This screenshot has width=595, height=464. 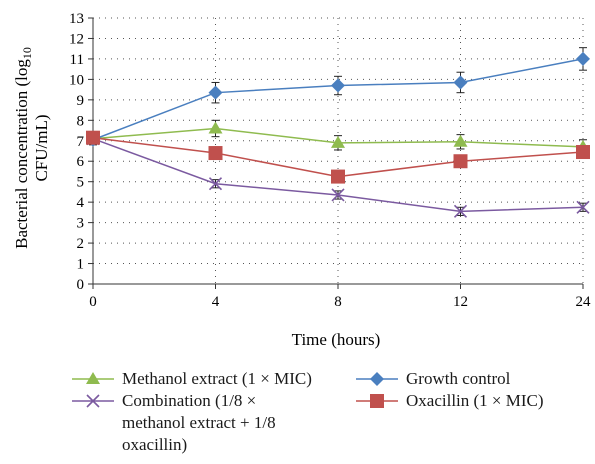 What do you see at coordinates (21, 154) in the screenshot?
I see `y-axis-title-main: Bacterial concentration (log` at bounding box center [21, 154].